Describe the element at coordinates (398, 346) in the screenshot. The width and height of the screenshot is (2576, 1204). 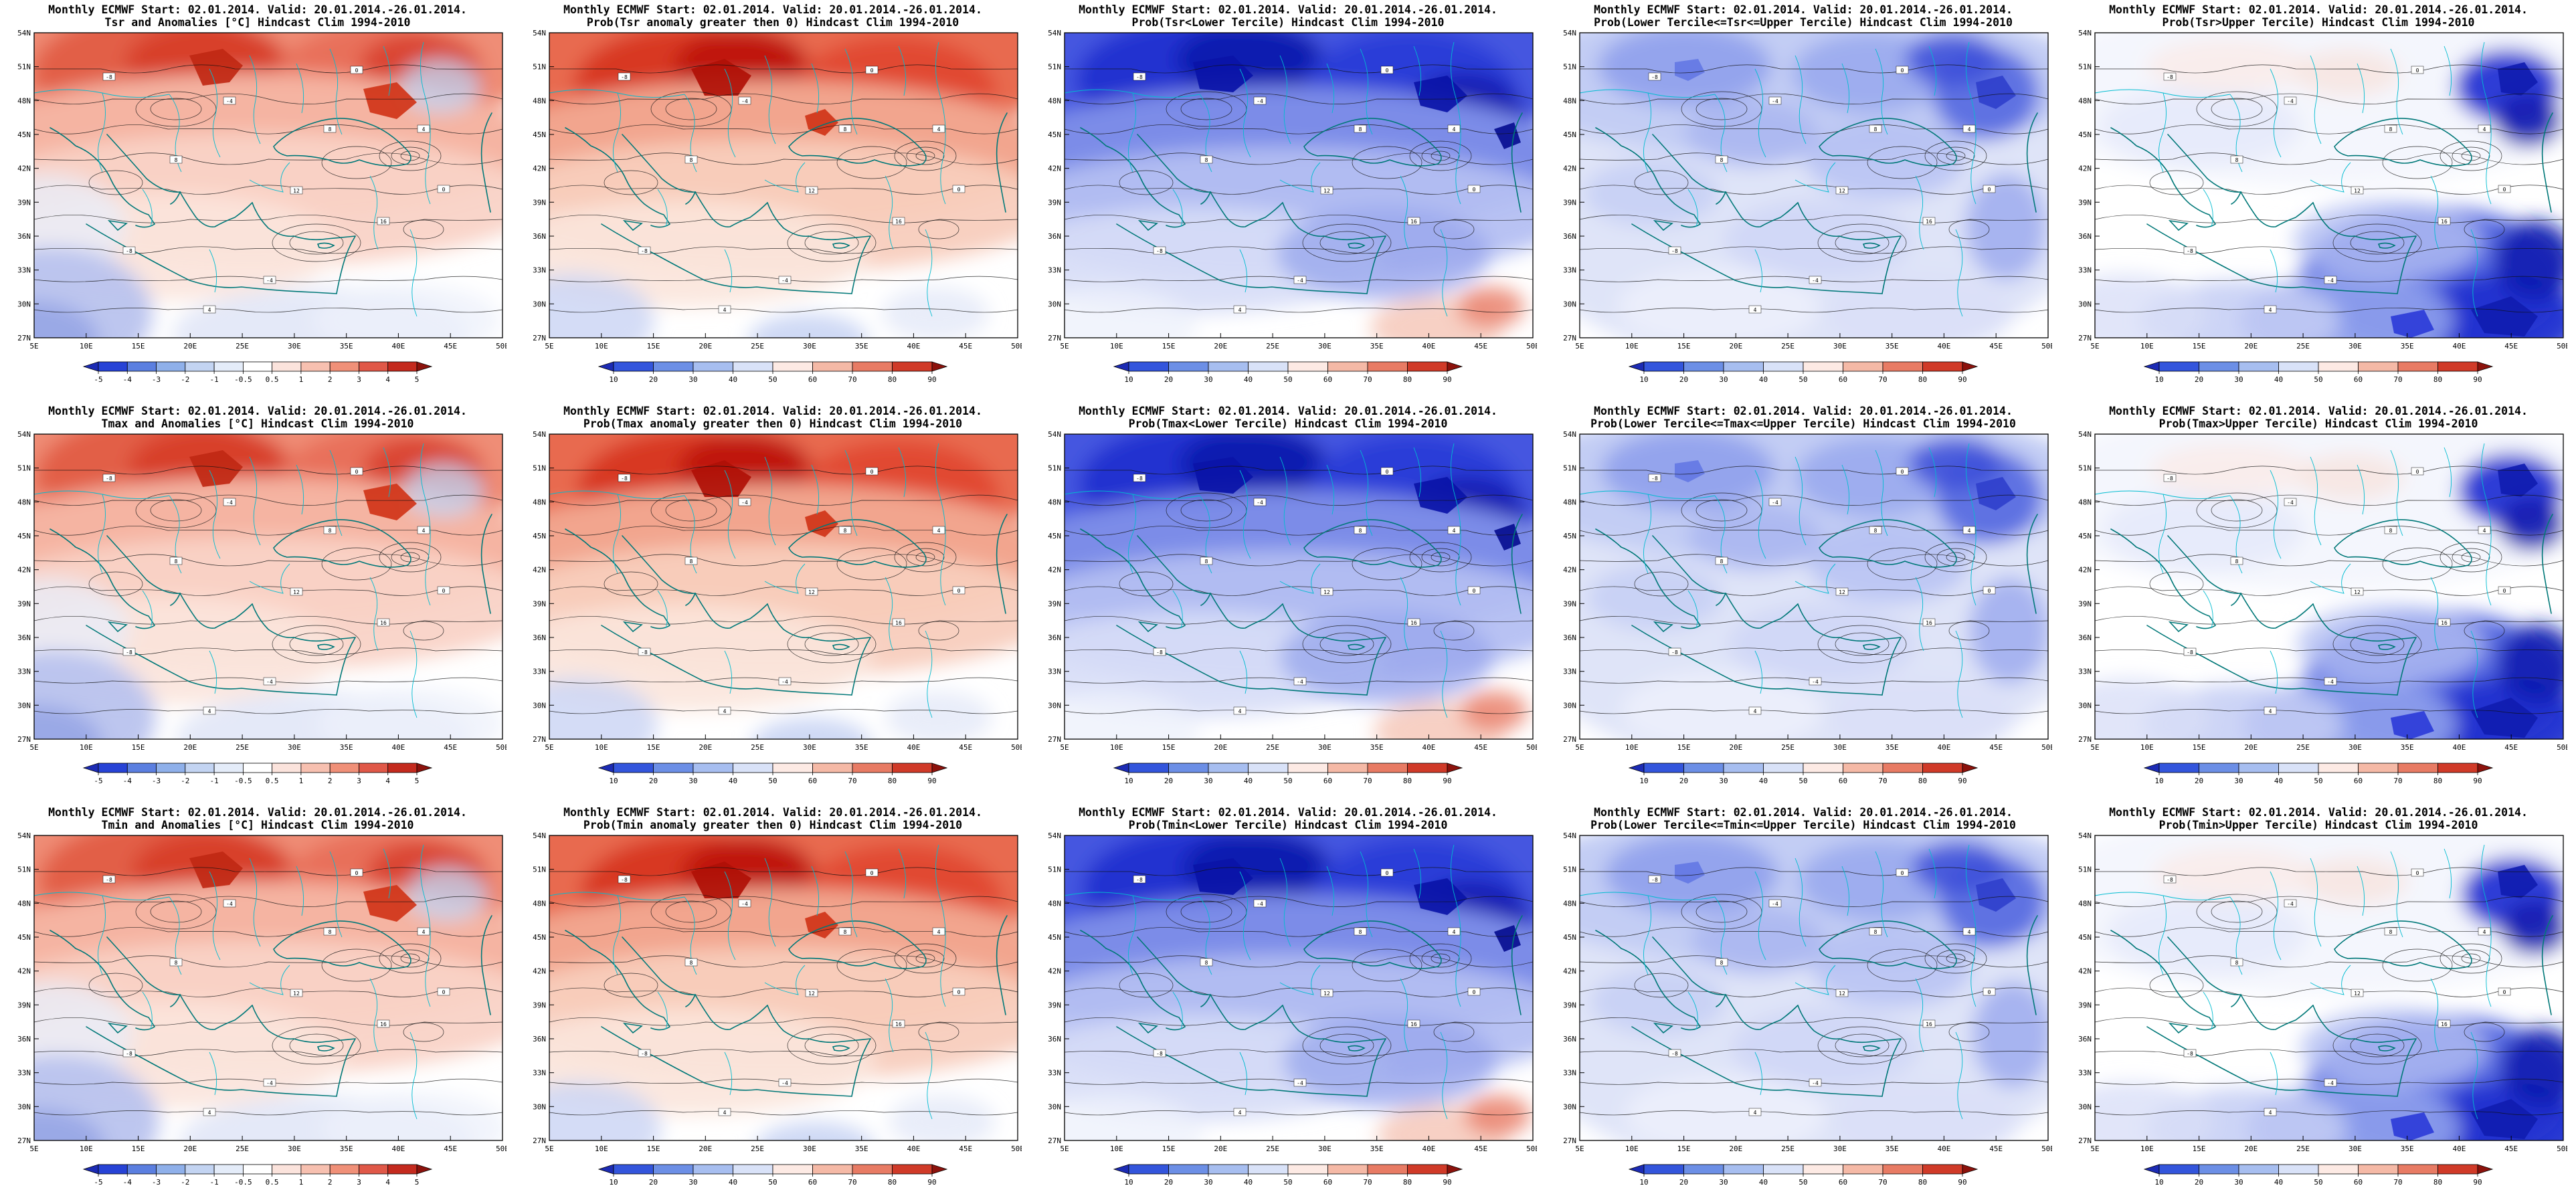
I see `lon-axis-label: 40E` at that location.